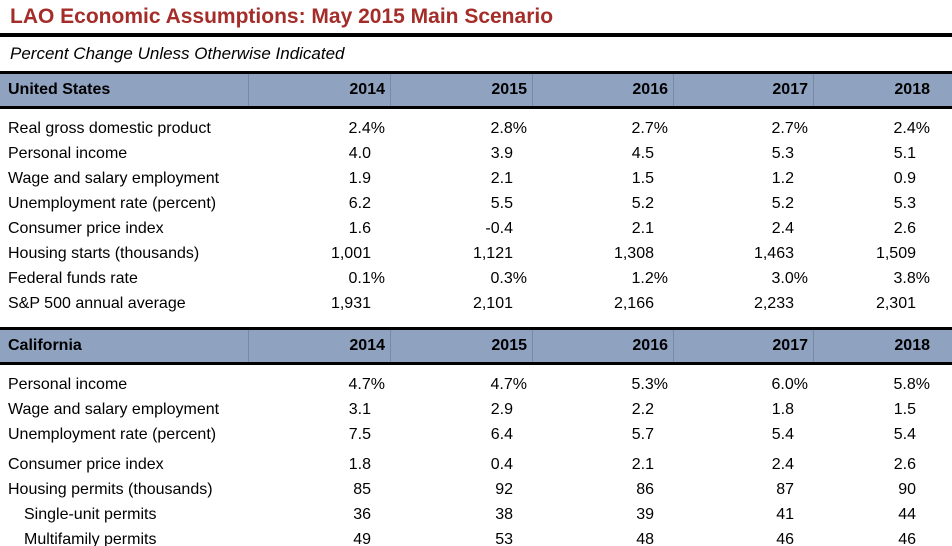  Describe the element at coordinates (743, 153) in the screenshot. I see `cell-2017: 5.3` at that location.